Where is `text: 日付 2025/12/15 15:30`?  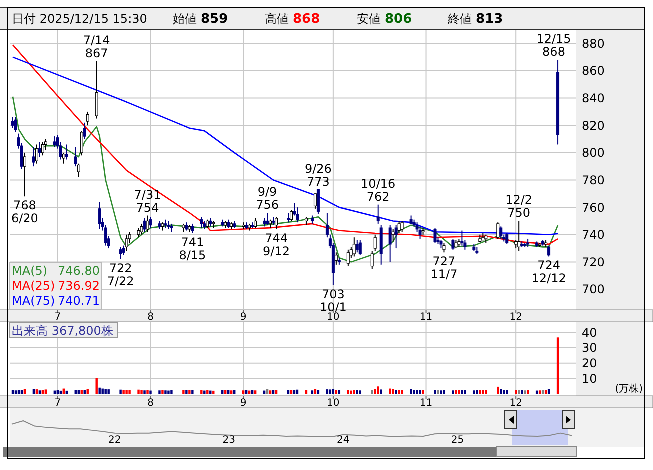 text: 日付 2025/12/15 15:30 is located at coordinates (80, 19).